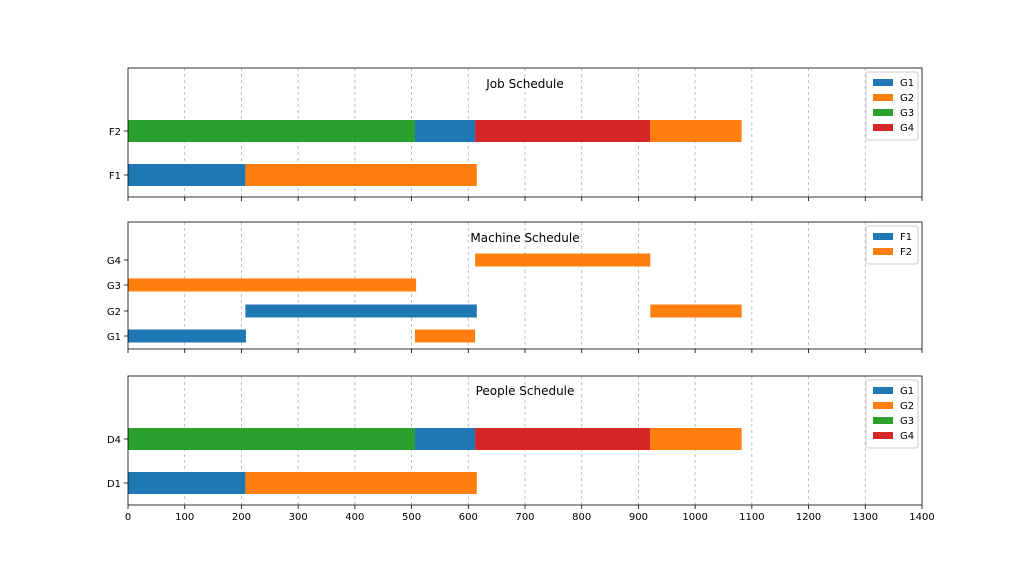  What do you see at coordinates (187, 175) in the screenshot?
I see `bar-F1-G1` at bounding box center [187, 175].